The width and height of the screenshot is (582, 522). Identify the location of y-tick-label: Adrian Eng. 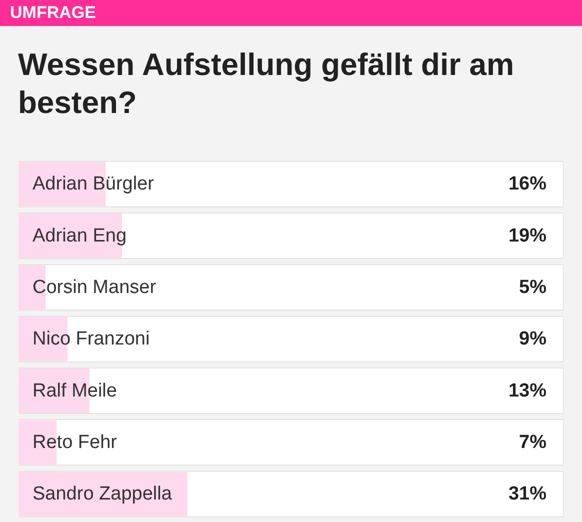
(79, 235).